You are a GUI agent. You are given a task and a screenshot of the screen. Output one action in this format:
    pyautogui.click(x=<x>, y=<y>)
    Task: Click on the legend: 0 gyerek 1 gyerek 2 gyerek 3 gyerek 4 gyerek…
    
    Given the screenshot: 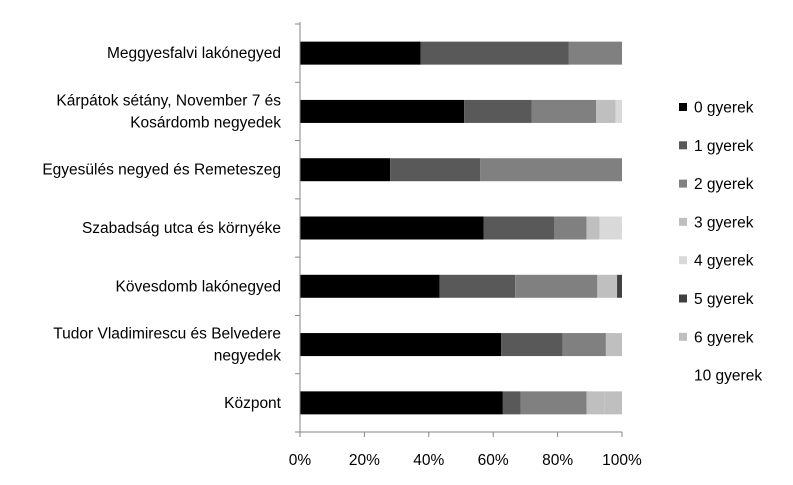 What is the action you would take?
    pyautogui.click(x=720, y=242)
    